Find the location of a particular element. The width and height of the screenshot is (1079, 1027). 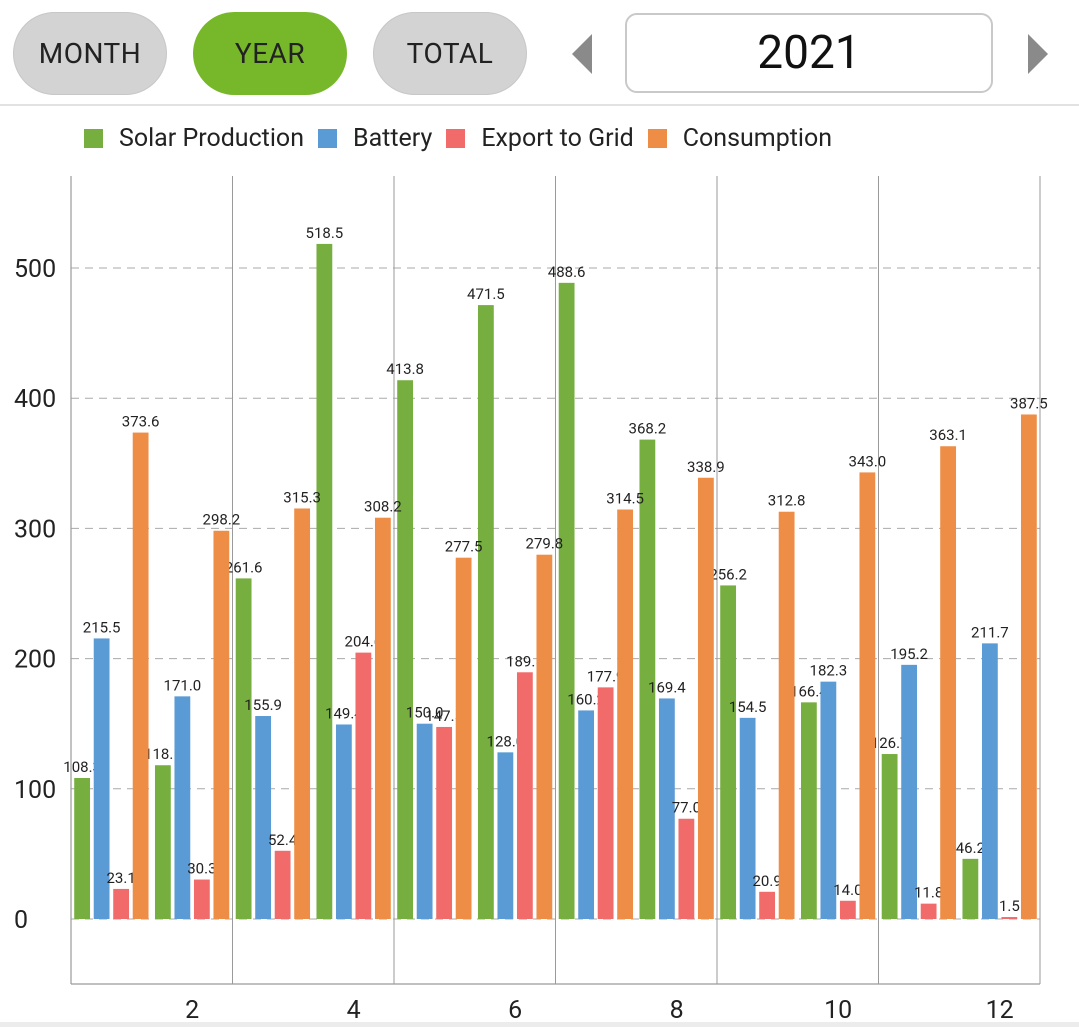

bar-value-label: 256.2 is located at coordinates (728, 574).